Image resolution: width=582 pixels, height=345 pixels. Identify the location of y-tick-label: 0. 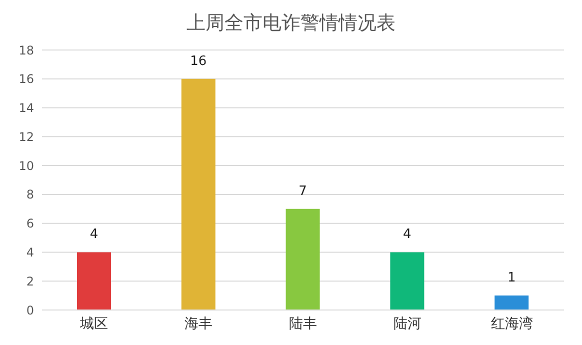
(30, 310).